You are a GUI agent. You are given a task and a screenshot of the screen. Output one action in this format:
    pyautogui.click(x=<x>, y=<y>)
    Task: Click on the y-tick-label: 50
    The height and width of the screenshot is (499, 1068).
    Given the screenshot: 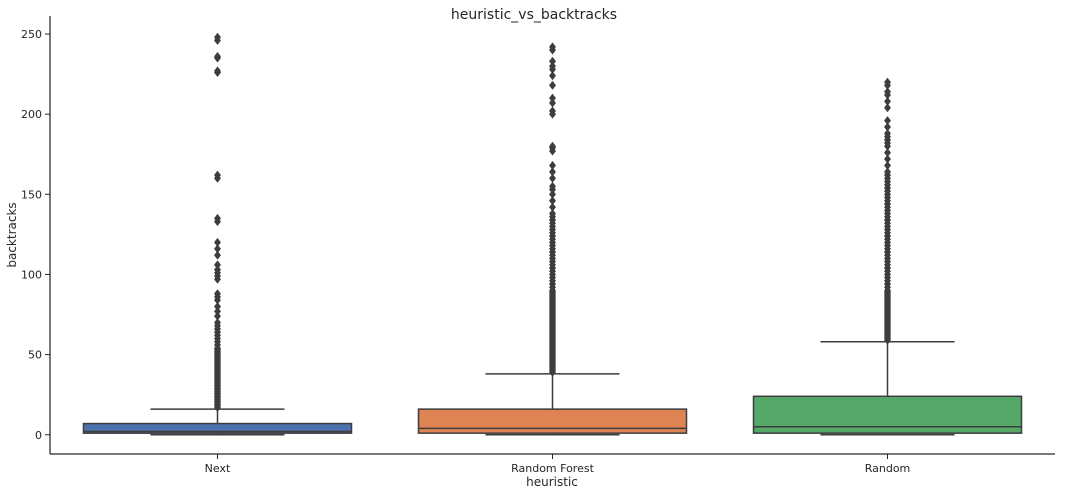 What is the action you would take?
    pyautogui.click(x=35, y=355)
    